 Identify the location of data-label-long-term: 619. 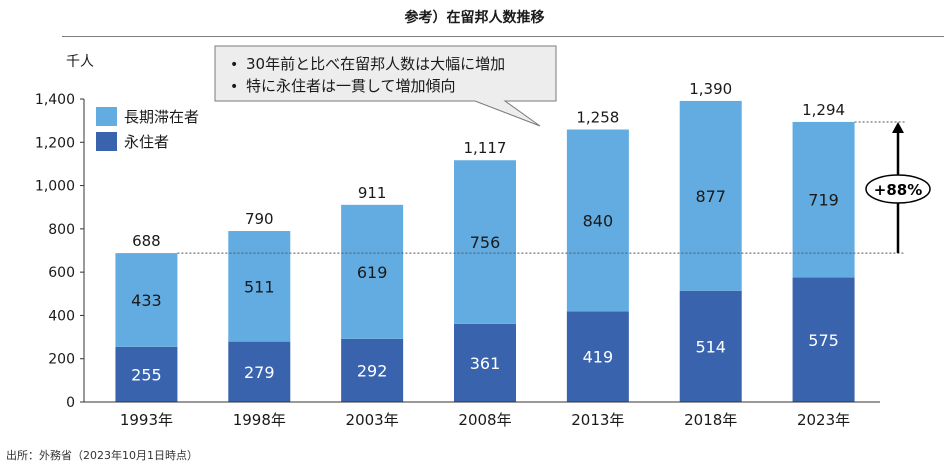
(372, 272).